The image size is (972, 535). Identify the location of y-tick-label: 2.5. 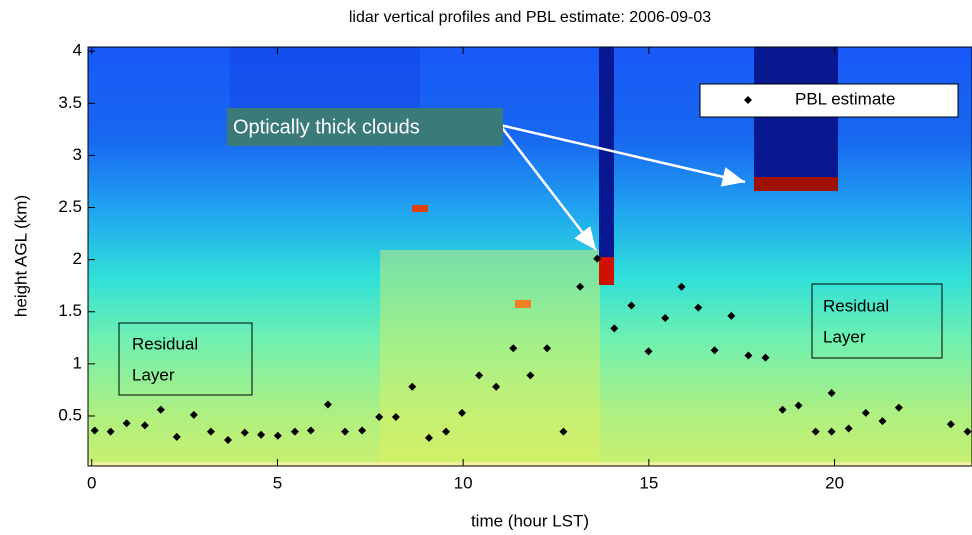
(70, 206).